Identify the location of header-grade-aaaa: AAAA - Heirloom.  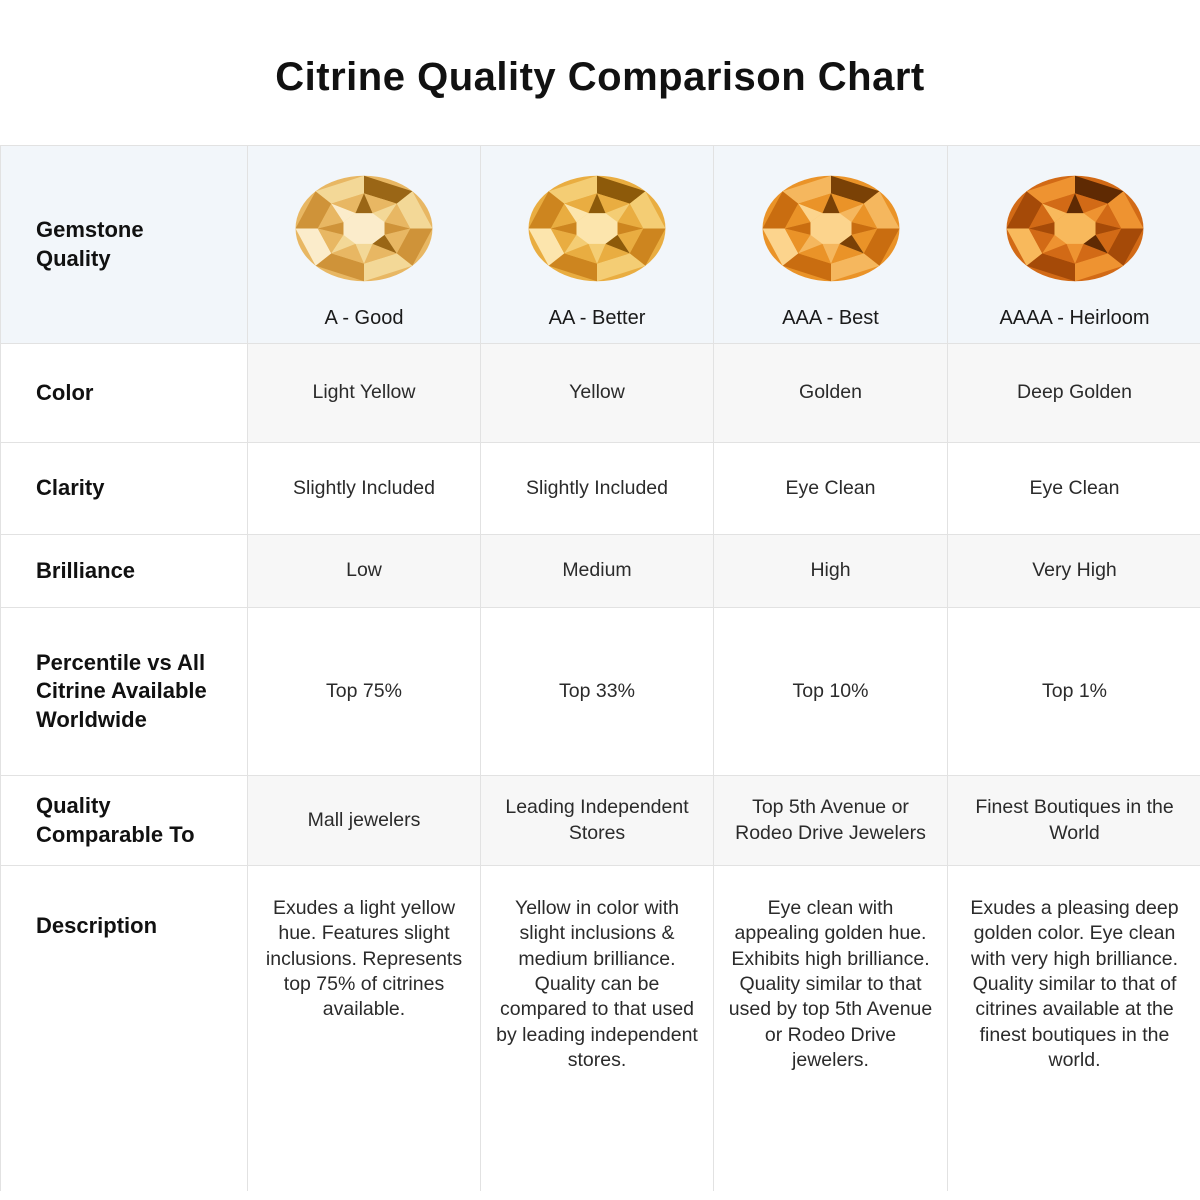
(1074, 245).